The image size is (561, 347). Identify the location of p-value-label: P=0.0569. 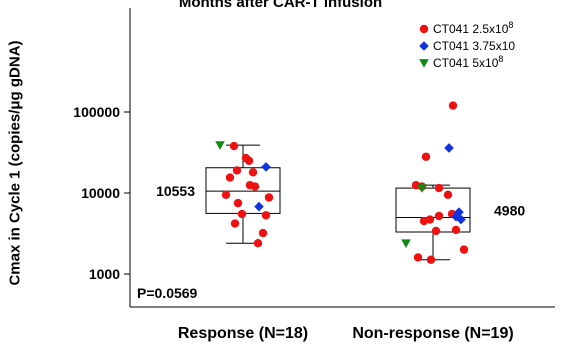
(167, 293).